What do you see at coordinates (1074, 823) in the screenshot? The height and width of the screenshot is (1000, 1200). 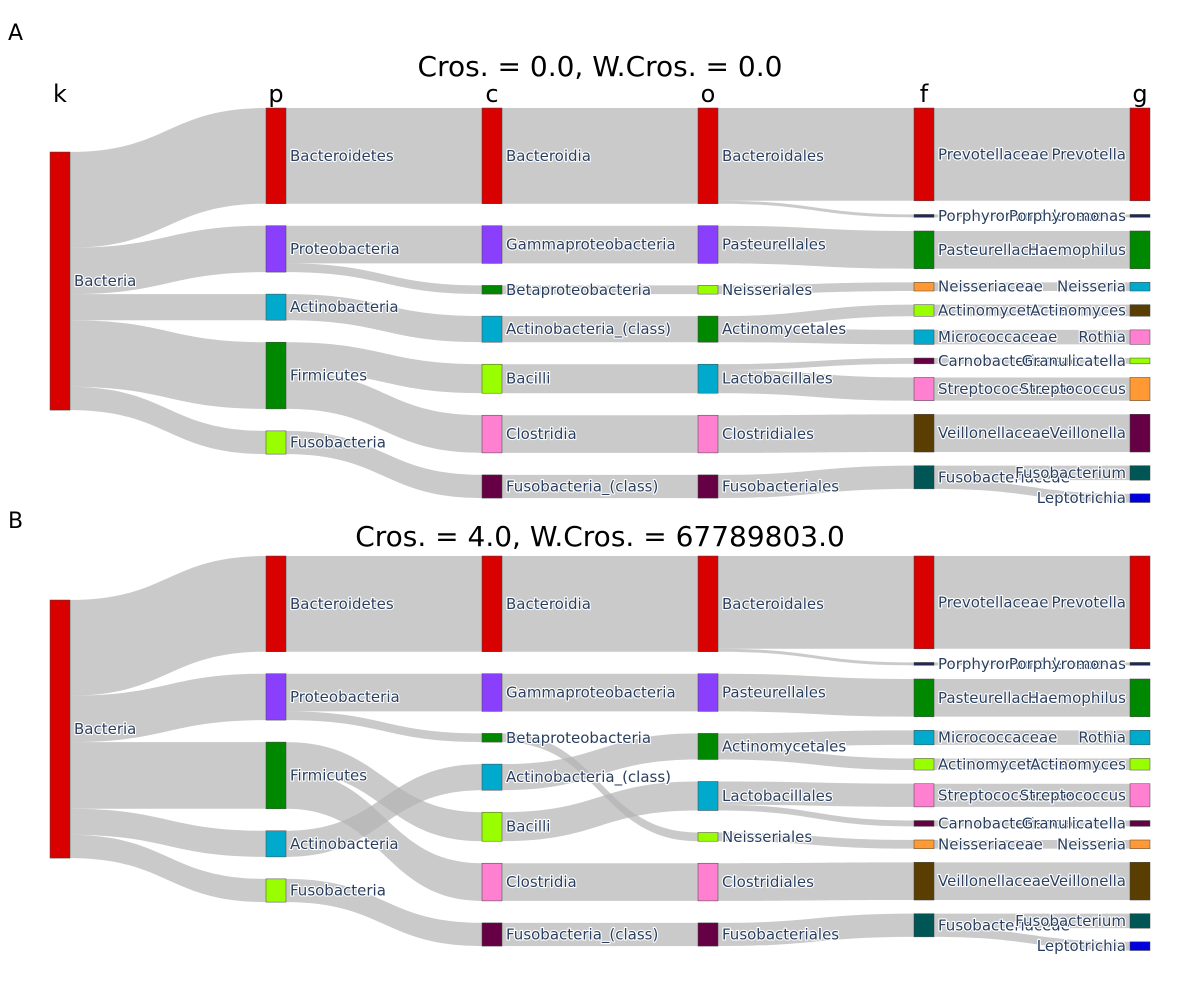 I see `node-label-granulicatella: Granulicatella` at bounding box center [1074, 823].